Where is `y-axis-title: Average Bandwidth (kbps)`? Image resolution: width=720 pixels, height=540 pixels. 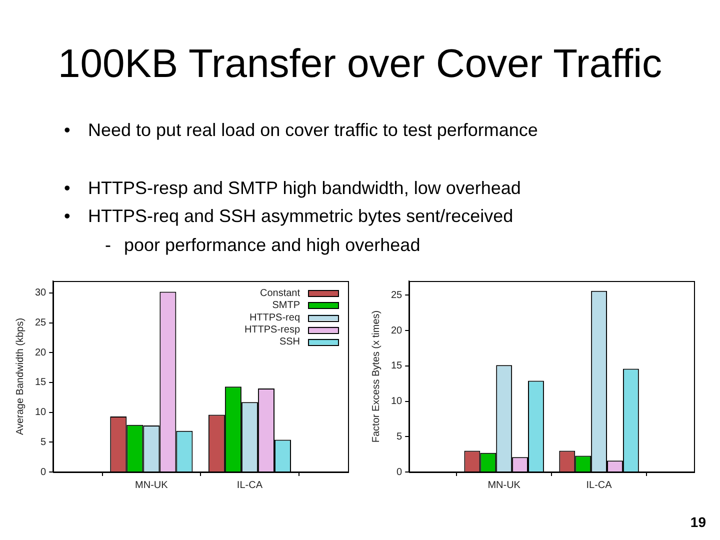 y-axis-title: Average Bandwidth (kbps) is located at coordinates (20, 377).